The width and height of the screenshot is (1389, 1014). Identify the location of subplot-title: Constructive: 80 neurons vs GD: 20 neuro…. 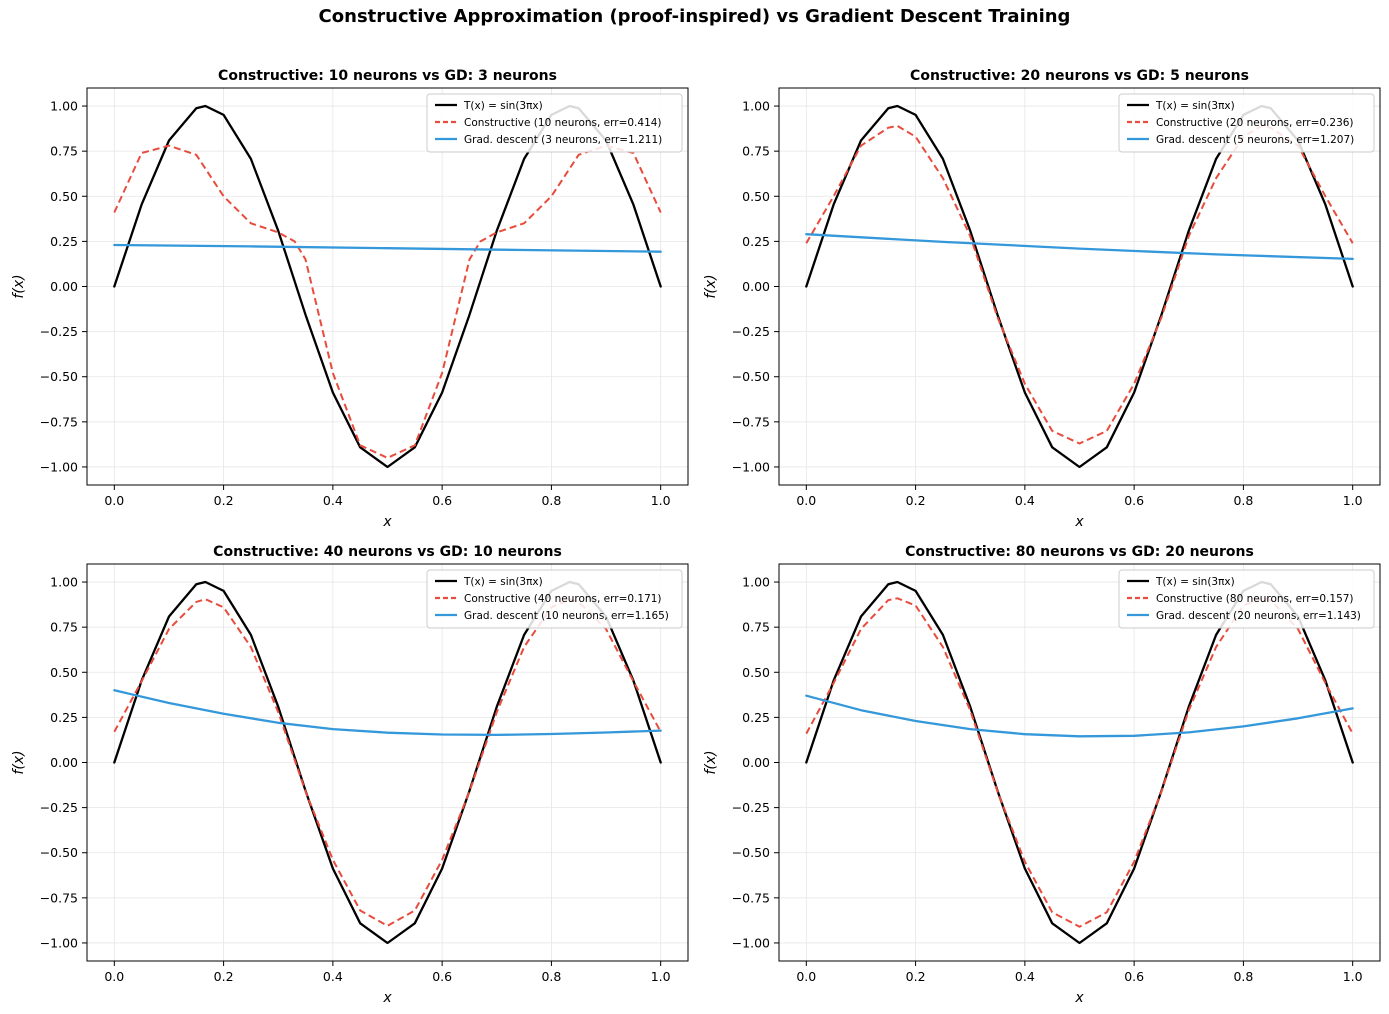
(1079, 552).